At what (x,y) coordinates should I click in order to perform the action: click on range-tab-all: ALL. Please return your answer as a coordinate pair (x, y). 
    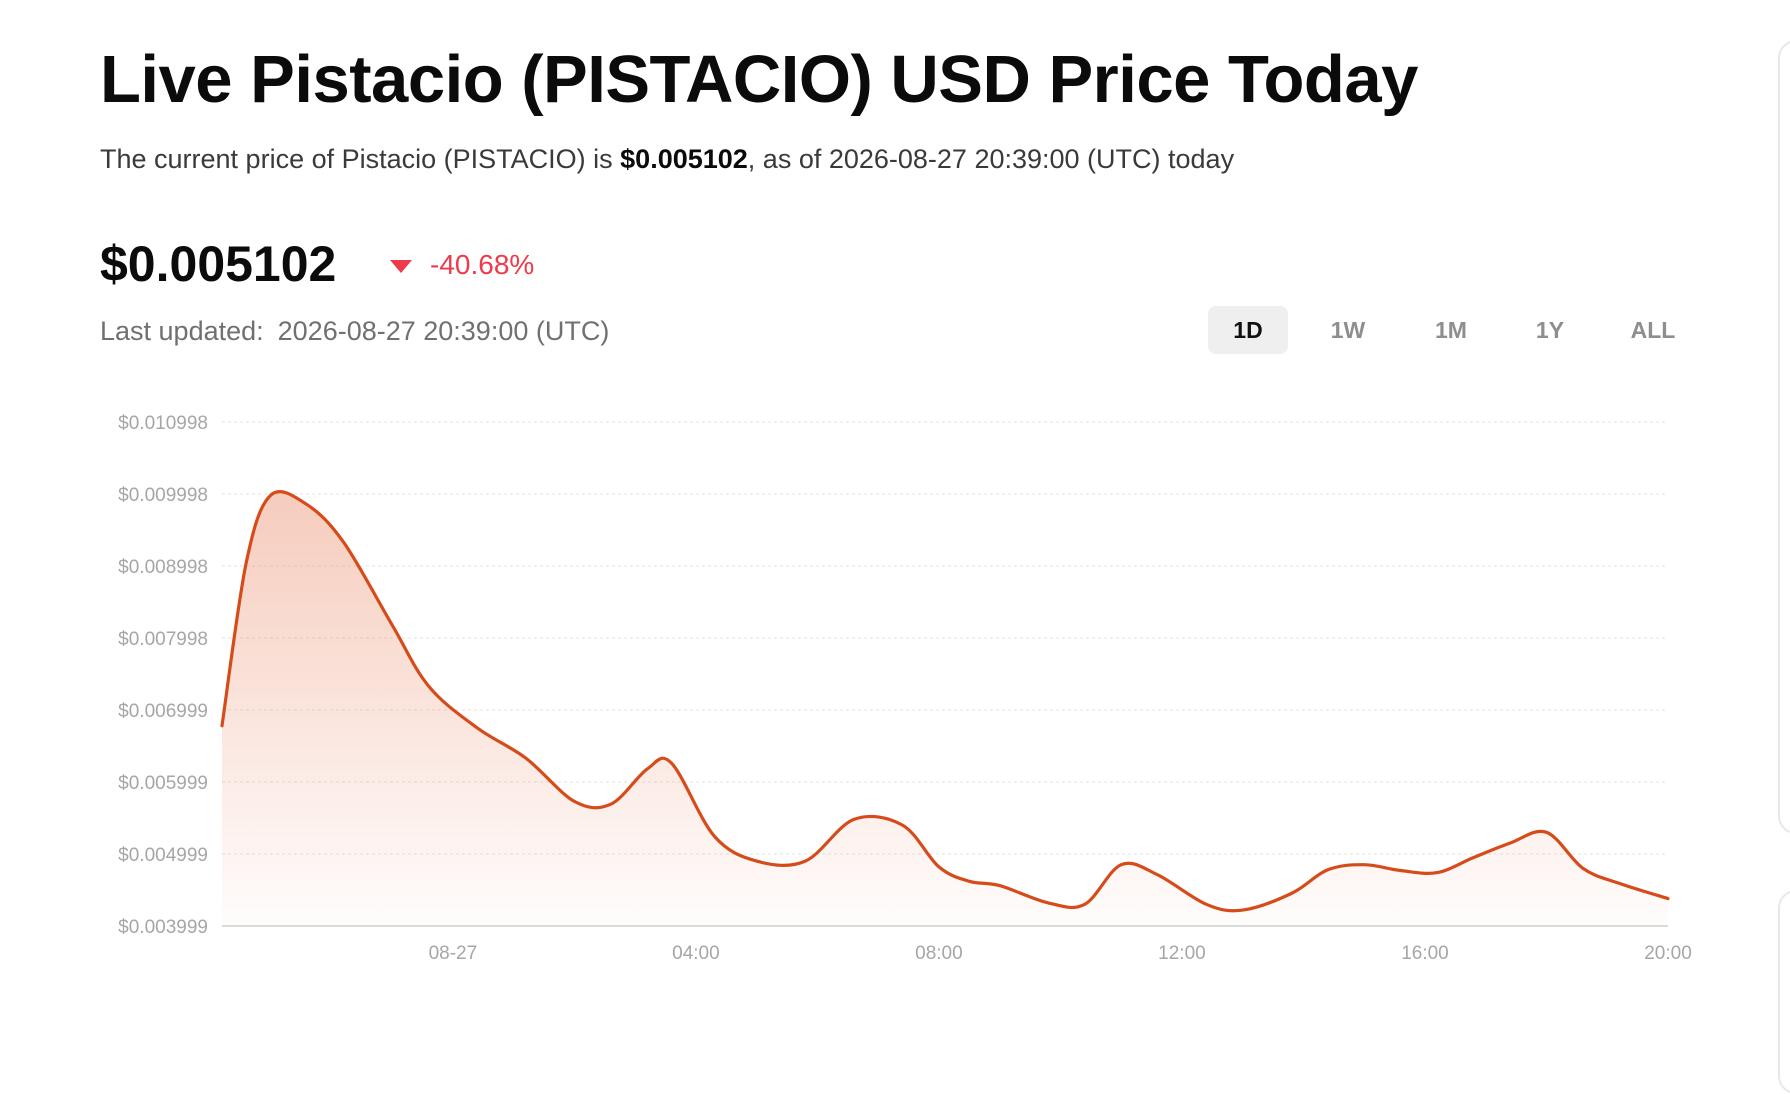
    Looking at the image, I should click on (1653, 330).